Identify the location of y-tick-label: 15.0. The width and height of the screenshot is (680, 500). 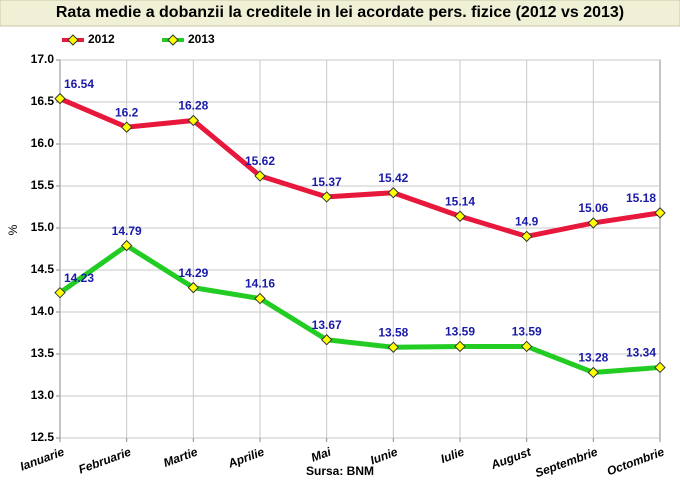
(43, 227).